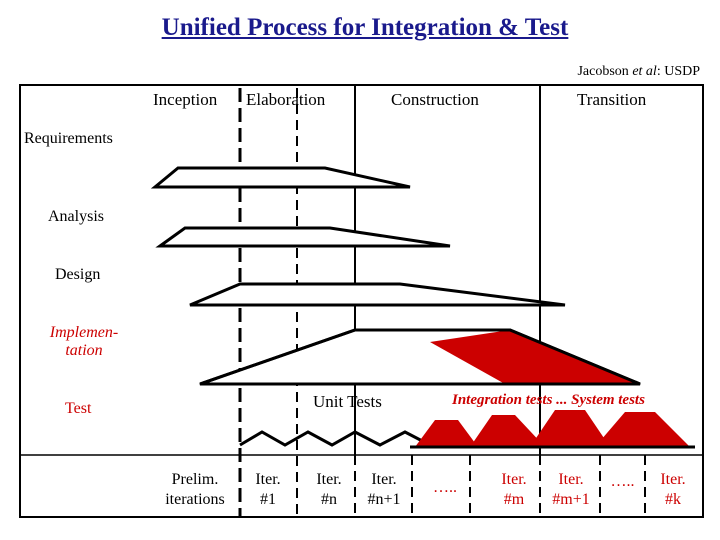 The image size is (720, 540). What do you see at coordinates (673, 489) in the screenshot?
I see `iteration-k: Iter. #k` at bounding box center [673, 489].